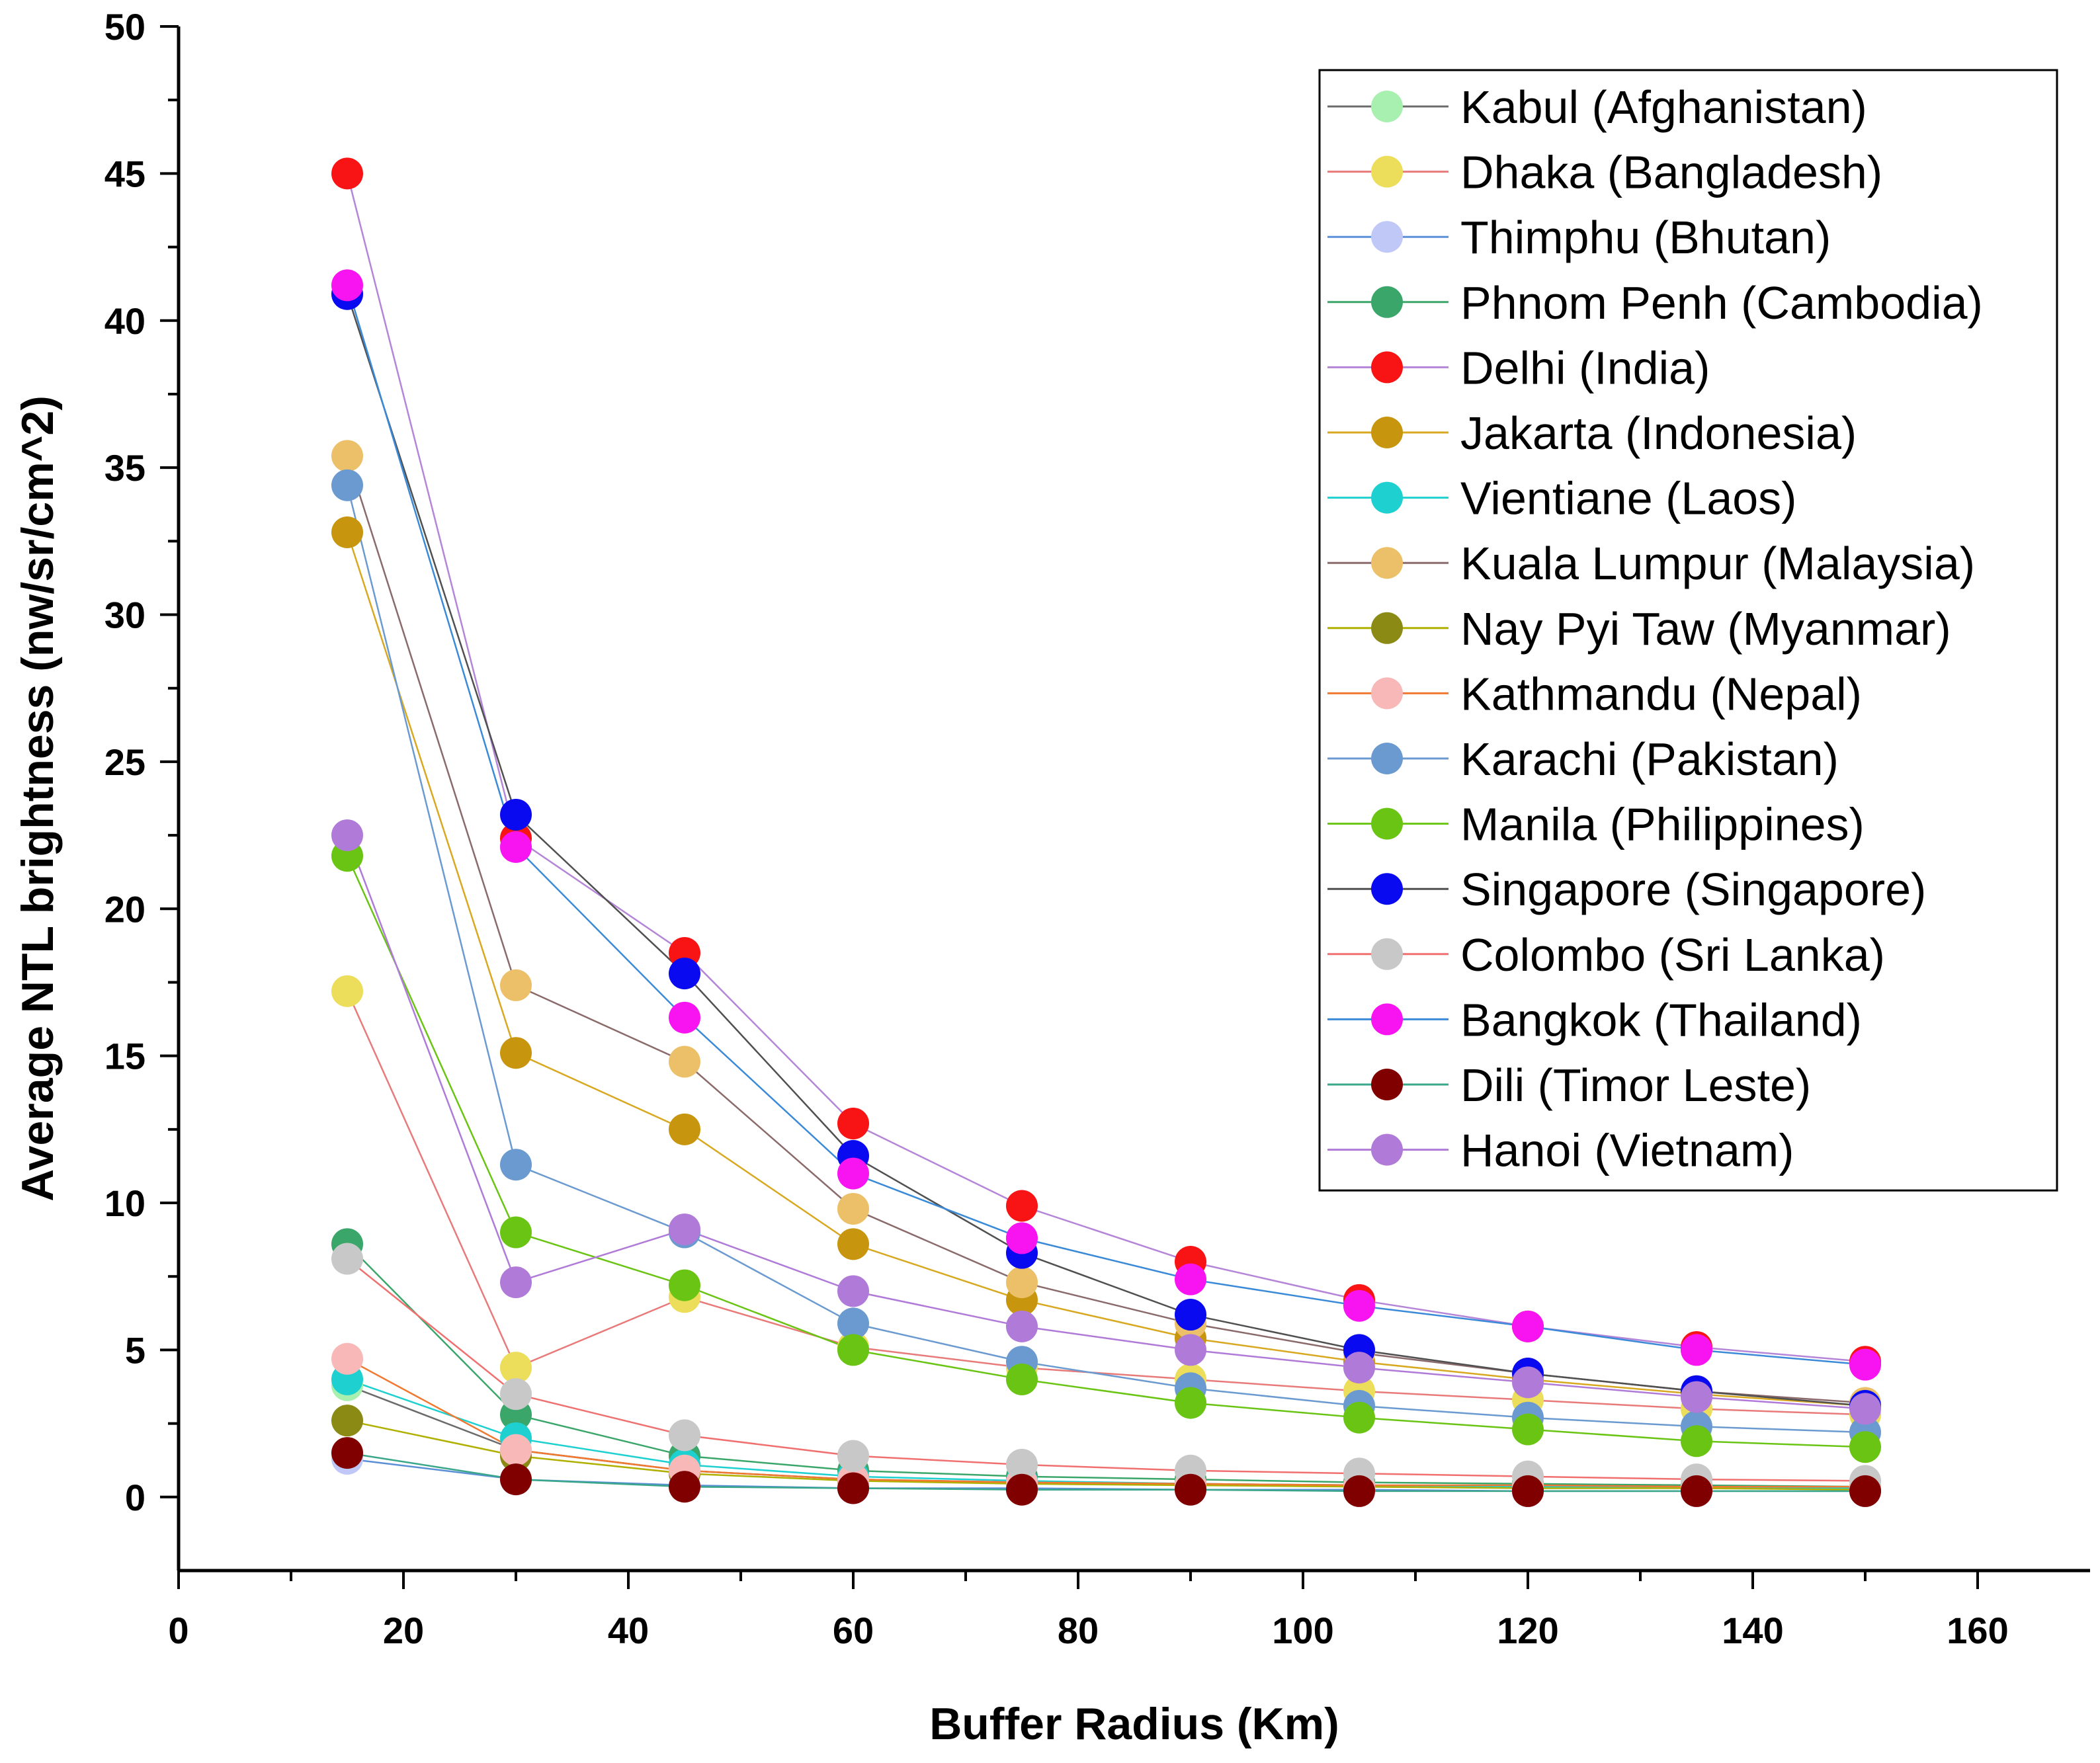 This screenshot has height=1763, width=2100. What do you see at coordinates (126, 468) in the screenshot?
I see `y-tick-label: 35` at bounding box center [126, 468].